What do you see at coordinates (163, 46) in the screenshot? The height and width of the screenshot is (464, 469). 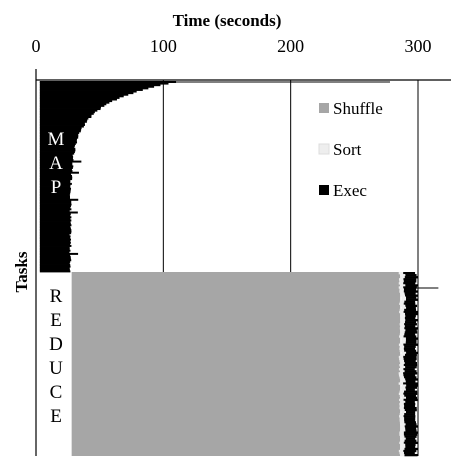 I see `x-tick-label-100: 100` at bounding box center [163, 46].